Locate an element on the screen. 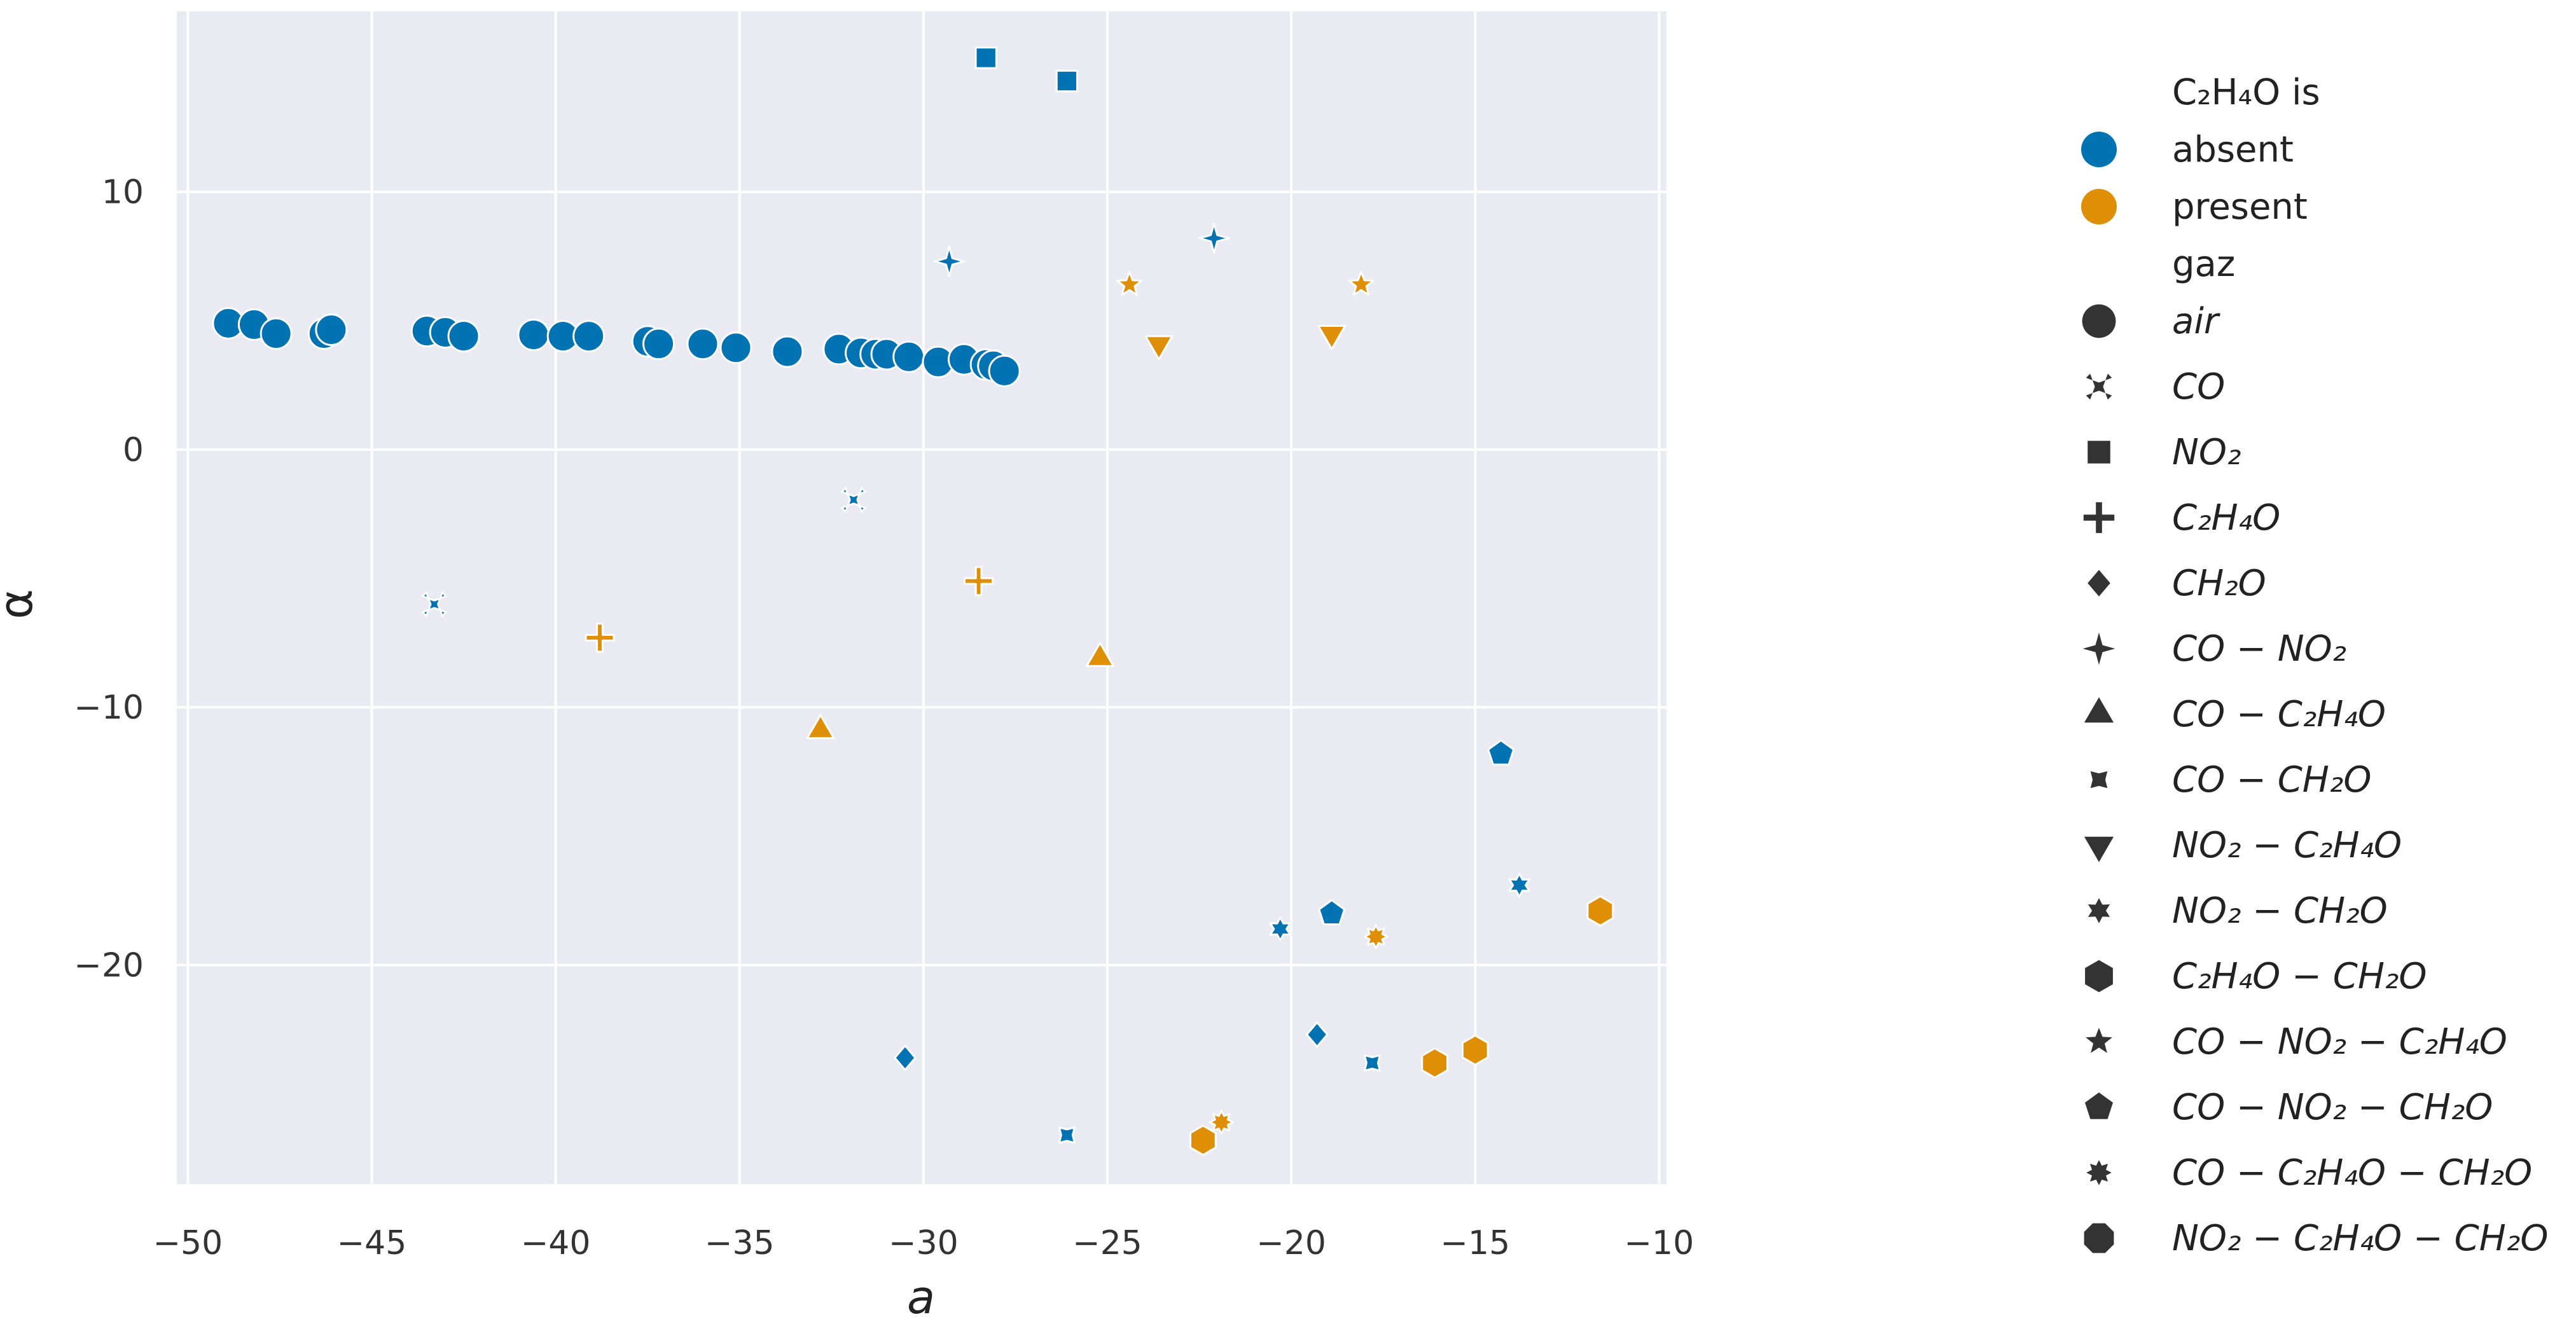 Image resolution: width=2576 pixels, height=1324 pixels. legend-label: NO₂ − C₂H₄O − CH₂O is located at coordinates (2360, 1239).